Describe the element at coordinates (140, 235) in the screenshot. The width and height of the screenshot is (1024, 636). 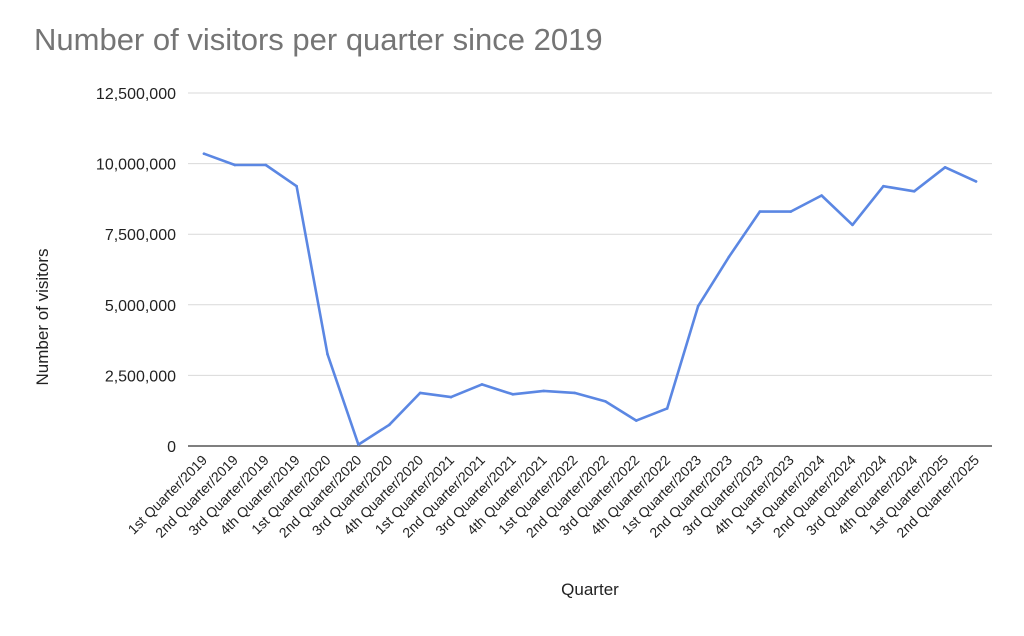
I see `y-tick-label: 7,500,000` at that location.